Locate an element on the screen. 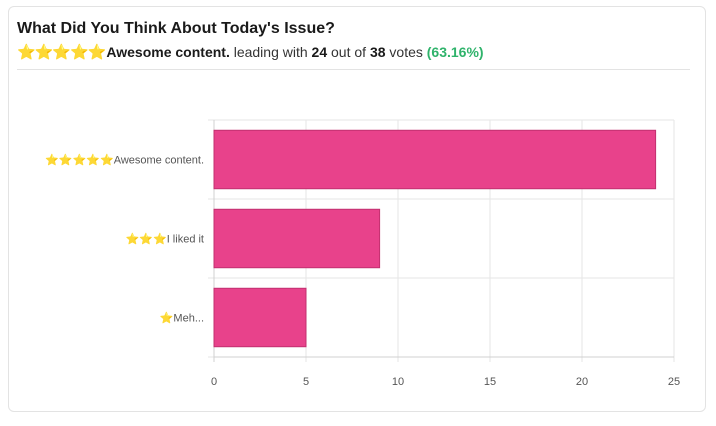 The width and height of the screenshot is (716, 426). category-label: ⭐⭐⭐I liked it is located at coordinates (165, 239).